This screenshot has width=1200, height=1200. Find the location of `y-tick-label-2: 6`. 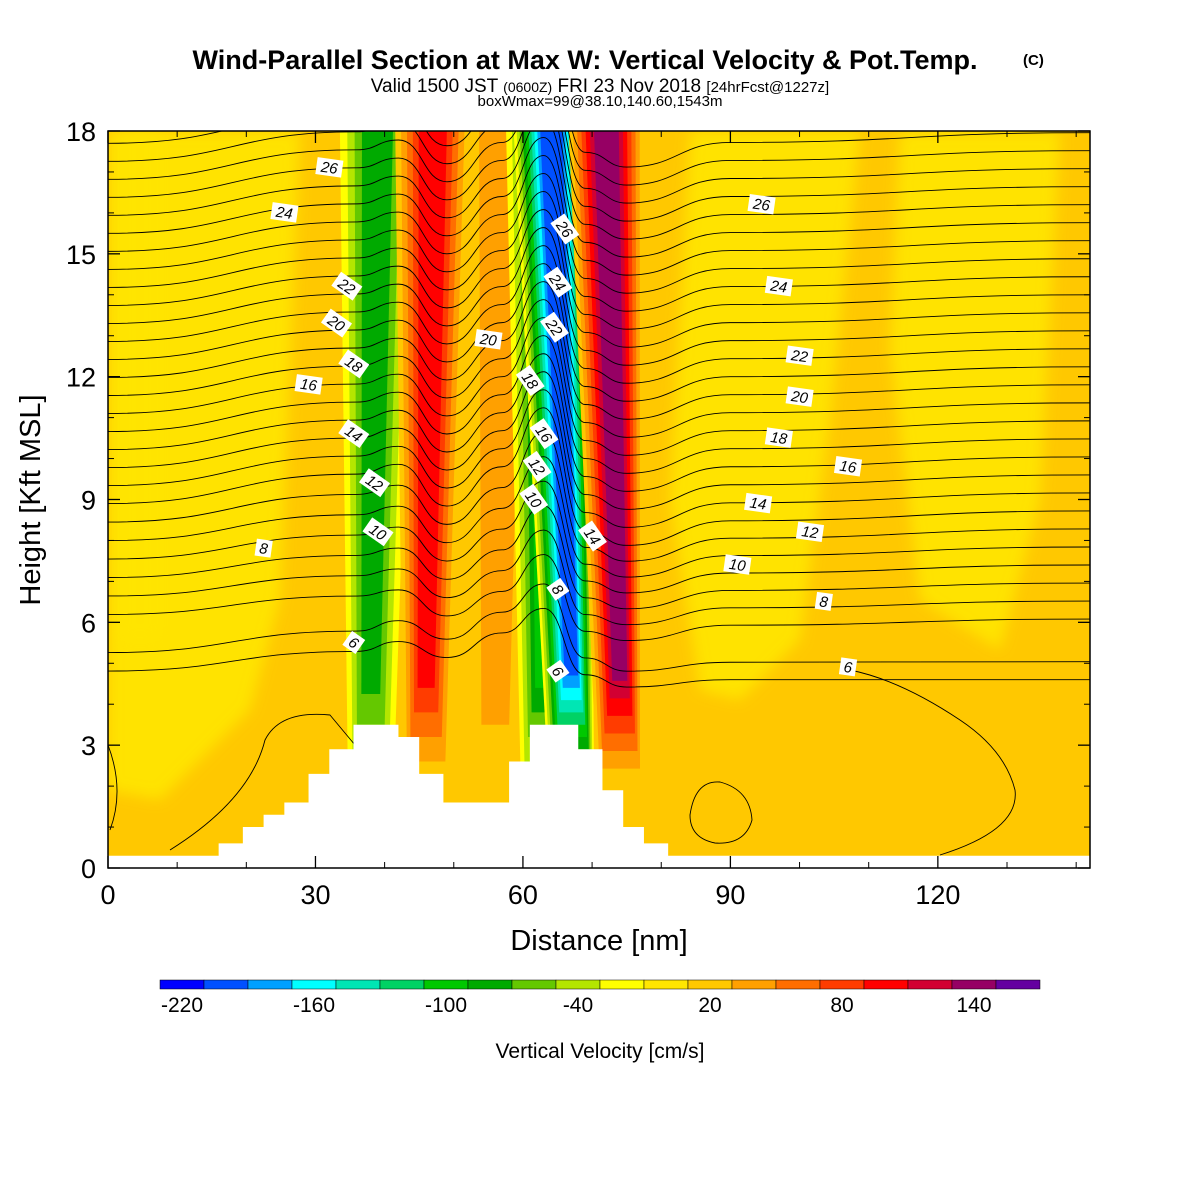

y-tick-label-2: 6 is located at coordinates (88, 623).